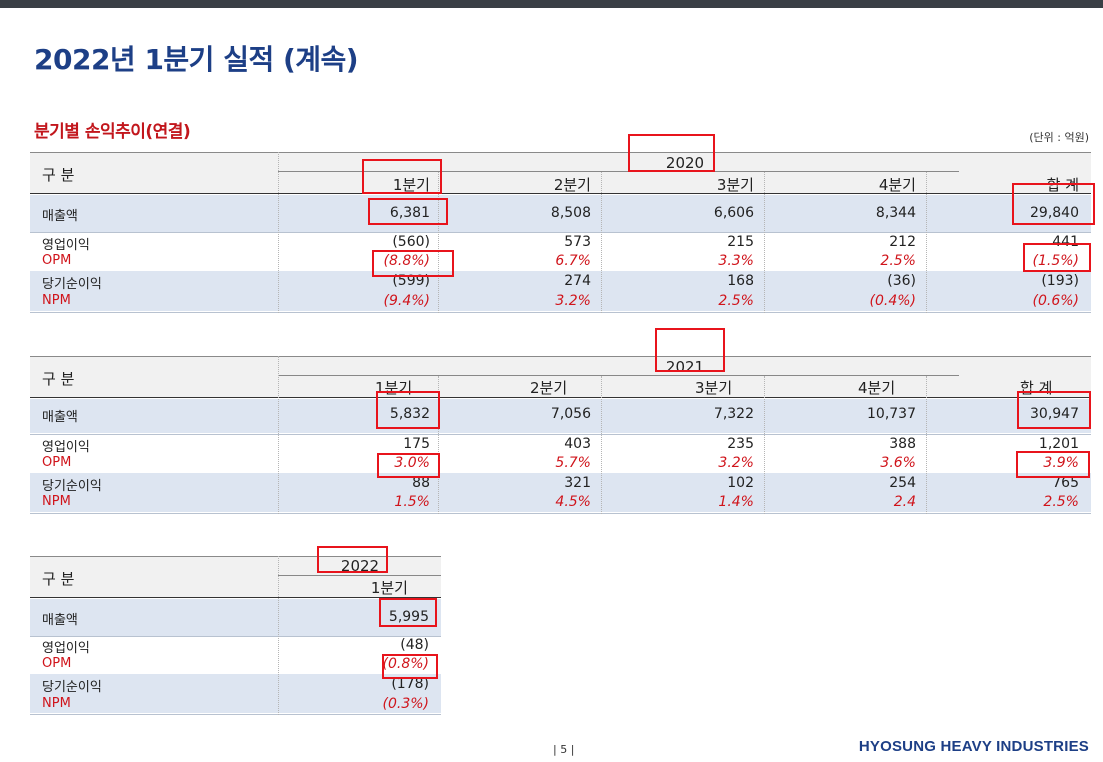  I want to click on table-cell: 6,606, so click(733, 213).